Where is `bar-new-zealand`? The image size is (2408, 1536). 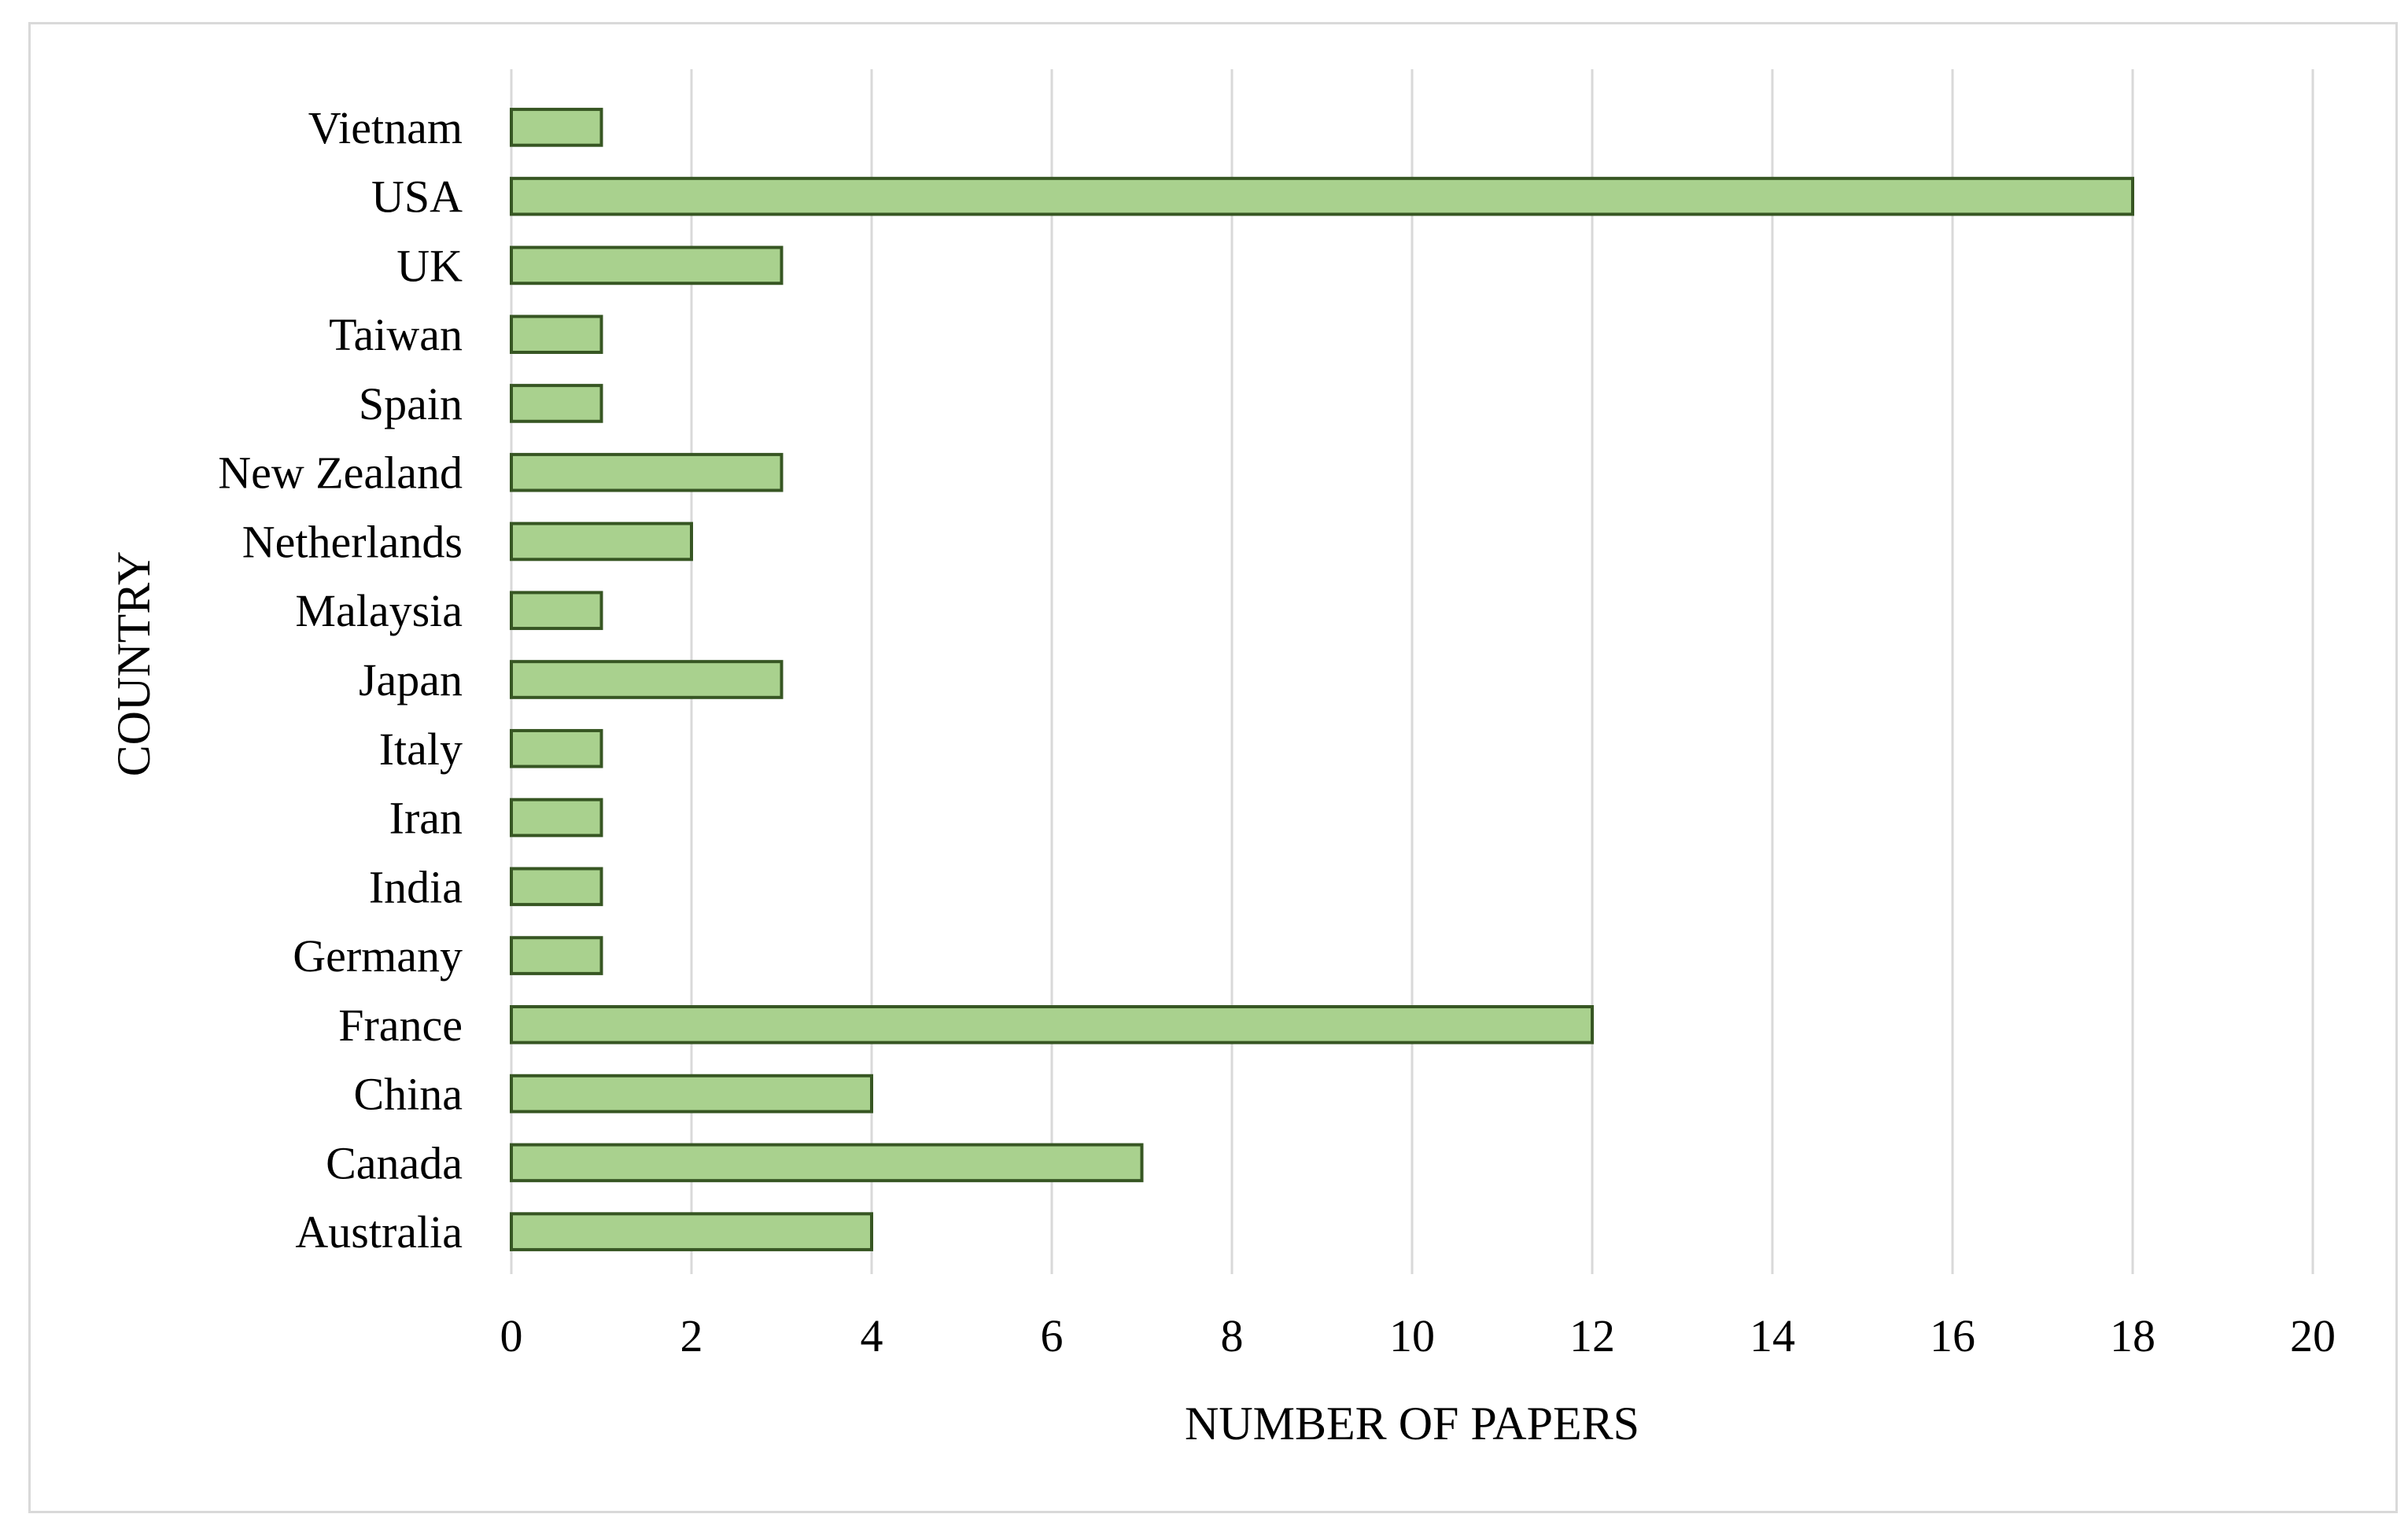
bar-new-zealand is located at coordinates (647, 472).